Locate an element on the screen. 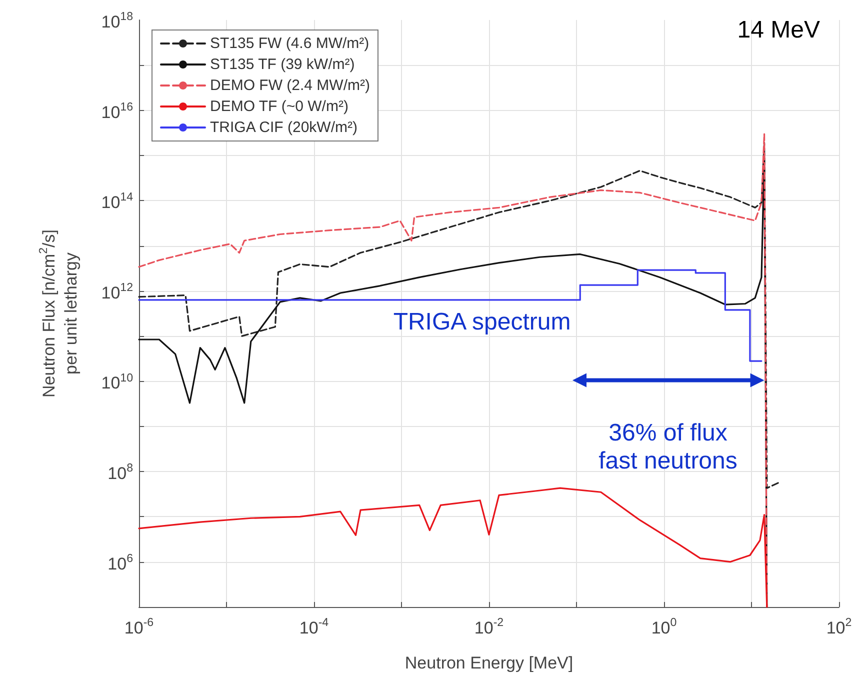 This screenshot has width=859, height=691. annotation: TRIGA spectrum is located at coordinates (482, 322).